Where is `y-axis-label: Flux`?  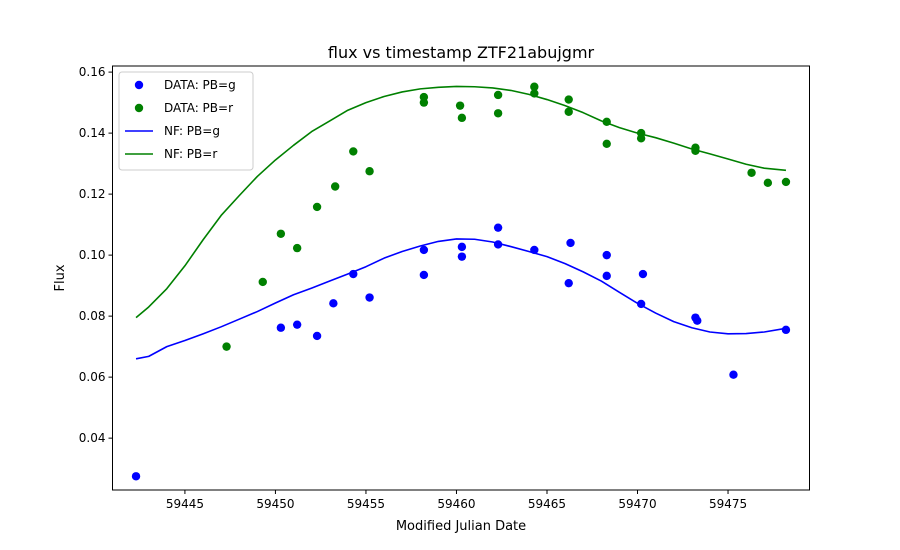 y-axis-label: Flux is located at coordinates (60, 277).